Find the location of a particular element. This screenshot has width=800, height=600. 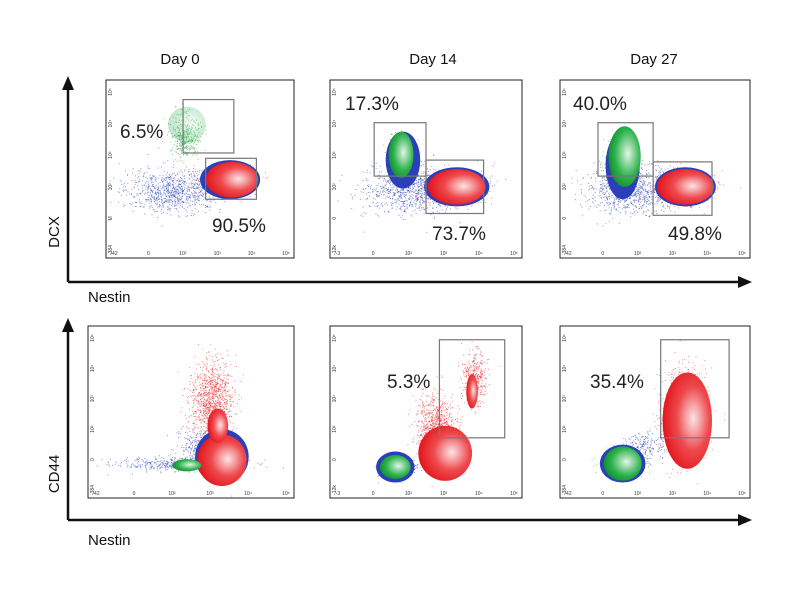

y-tick-label: 10⁴ is located at coordinates (111, 124).